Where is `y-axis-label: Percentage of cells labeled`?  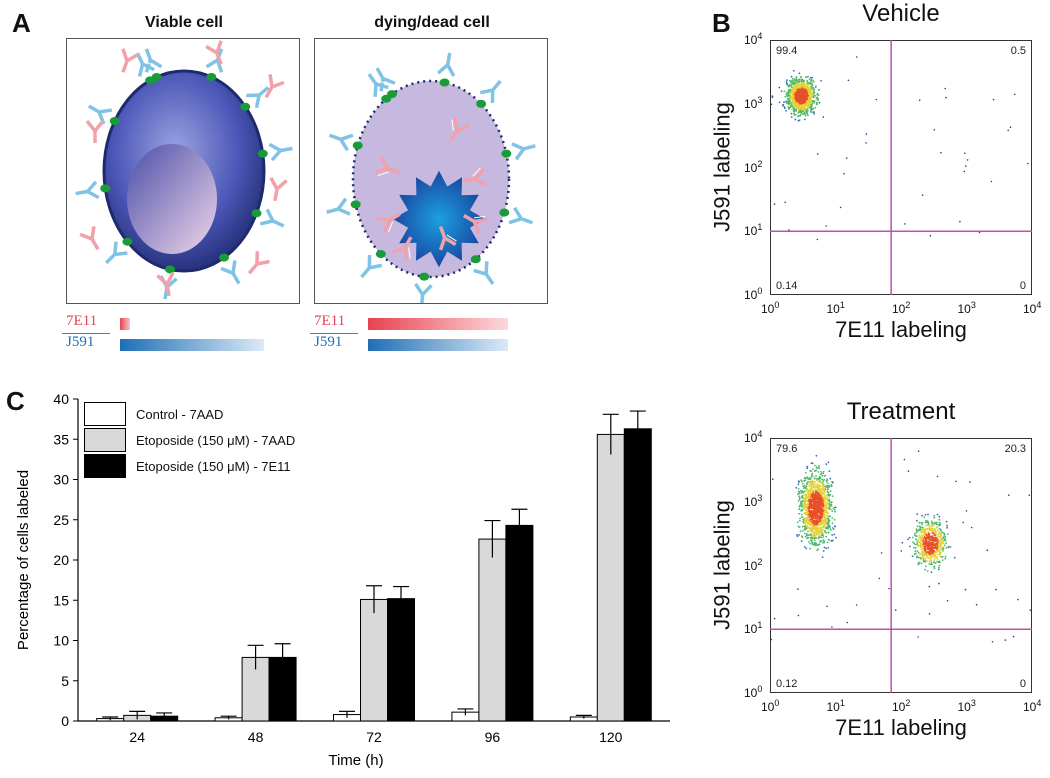
y-axis-label: Percentage of cells labeled is located at coordinates (23, 560).